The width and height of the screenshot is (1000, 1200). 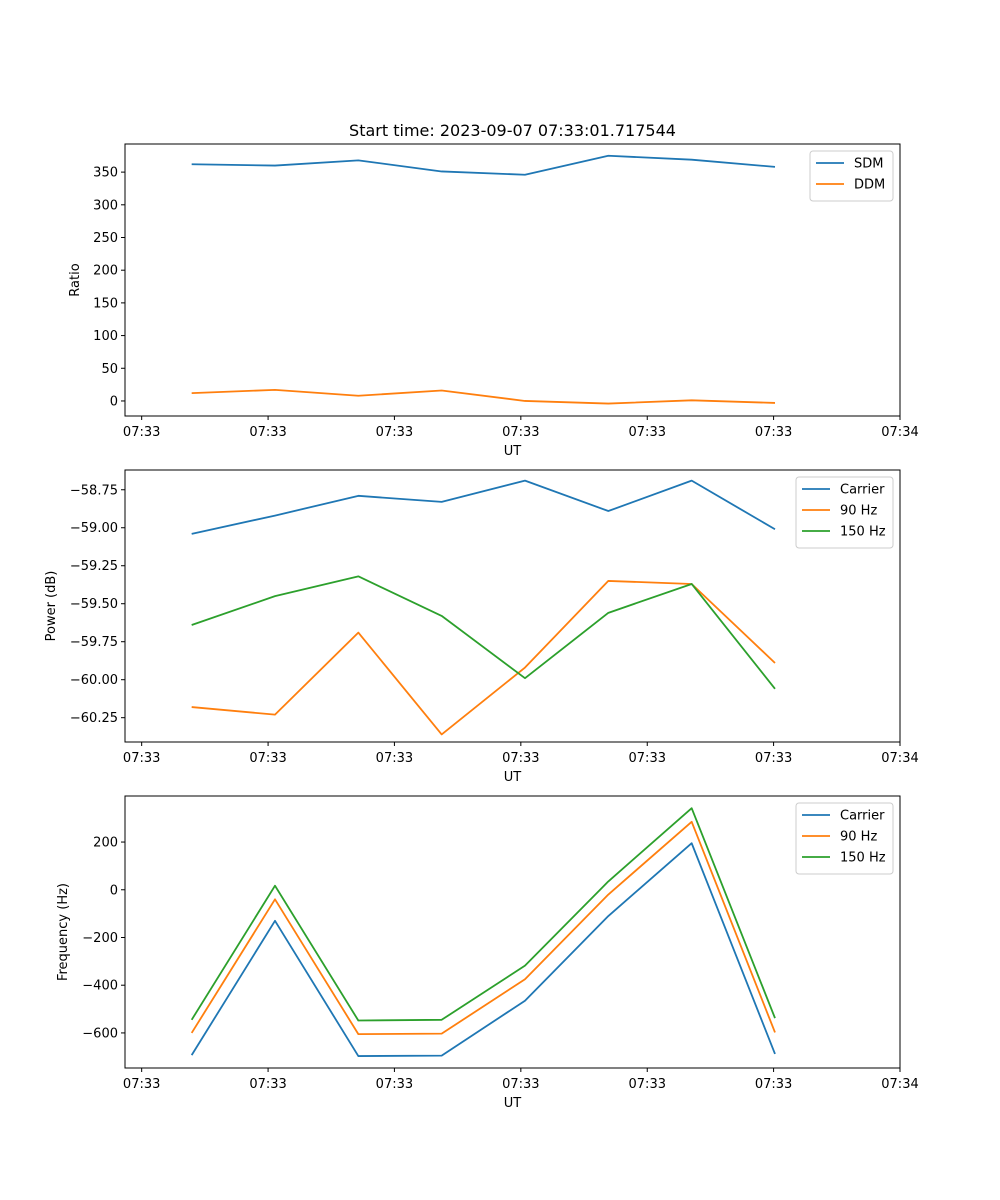 What do you see at coordinates (100, 1033) in the screenshot?
I see `y-tick-label: −600` at bounding box center [100, 1033].